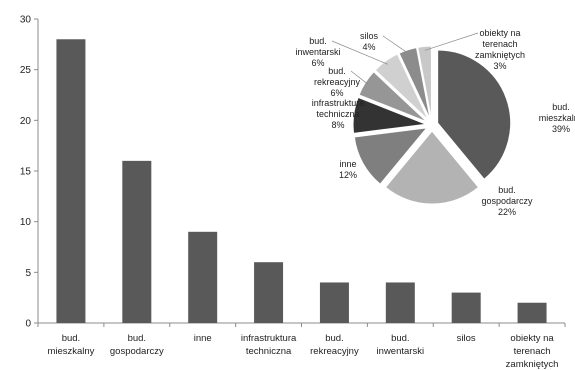 The height and width of the screenshot is (370, 575). I want to click on x-tick-label: bud. mieszkalny, so click(70, 345).